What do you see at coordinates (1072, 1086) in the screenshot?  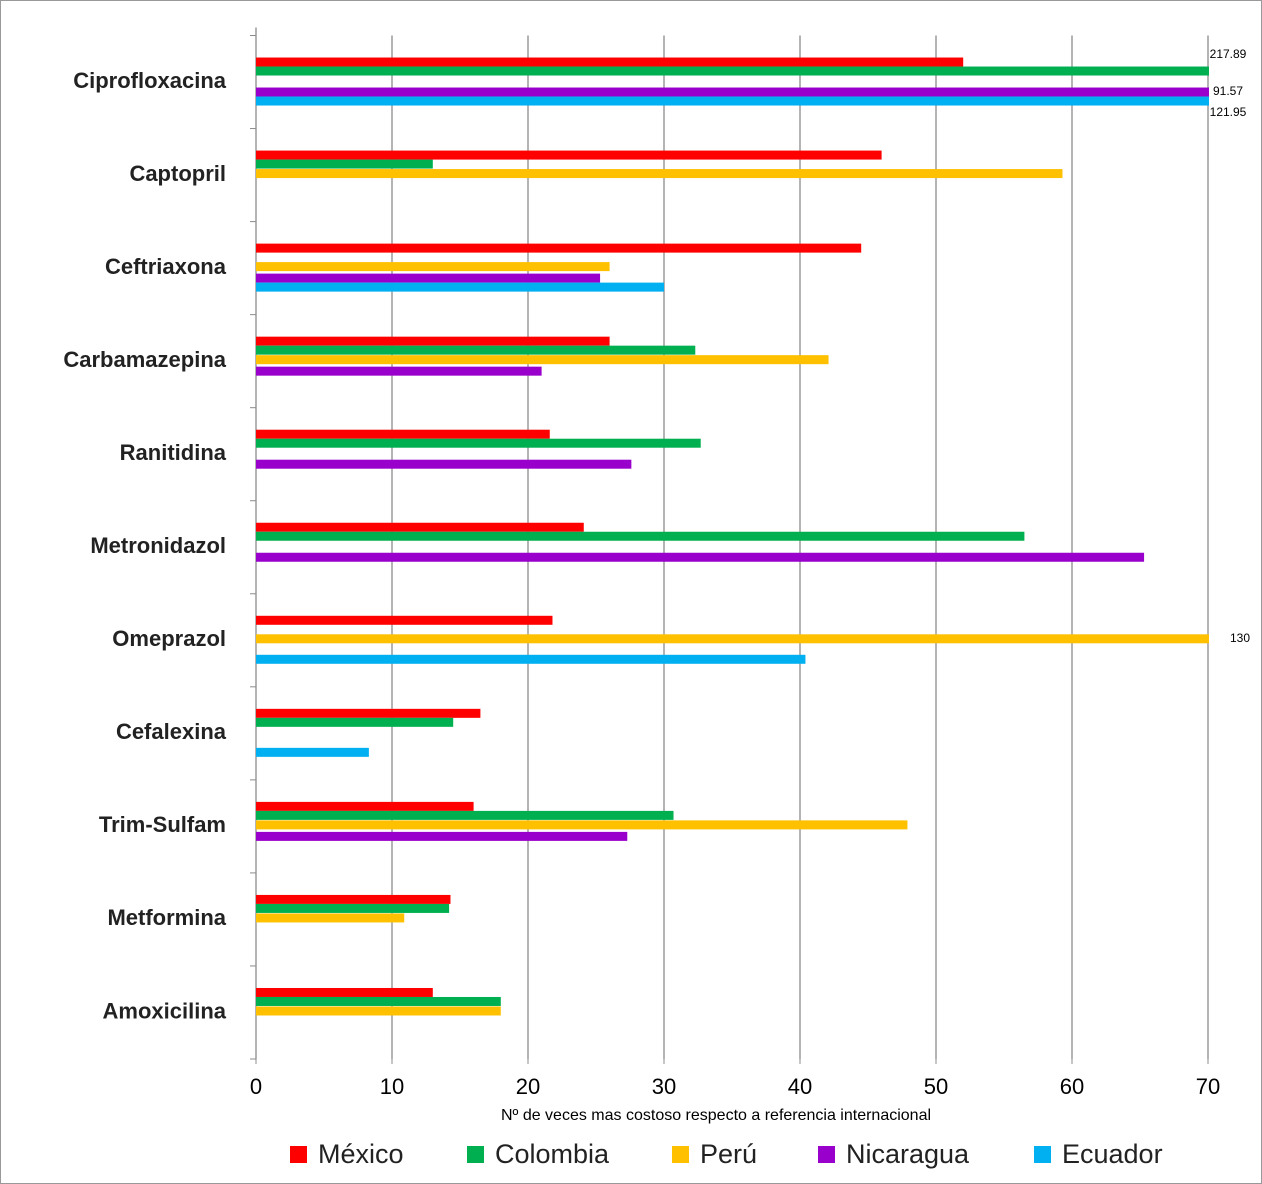 I see `x-tick-label: 60` at bounding box center [1072, 1086].